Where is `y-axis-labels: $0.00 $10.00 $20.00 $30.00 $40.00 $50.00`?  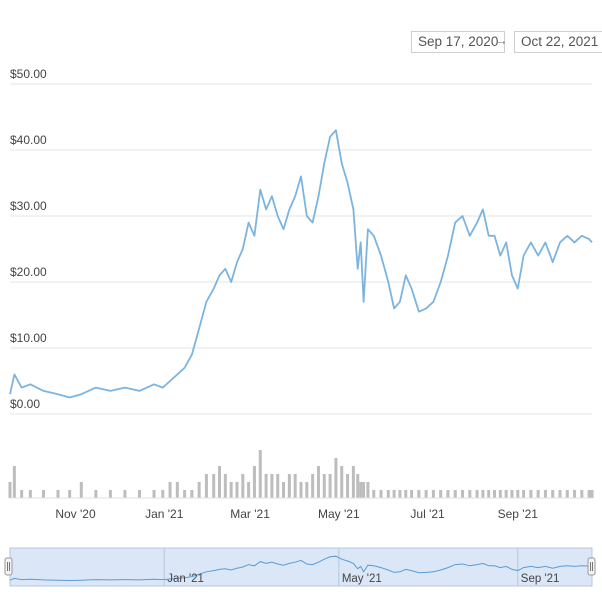
y-axis-labels: $0.00 $10.00 $20.00 $30.00 $40.00 $50.00 is located at coordinates (28, 239).